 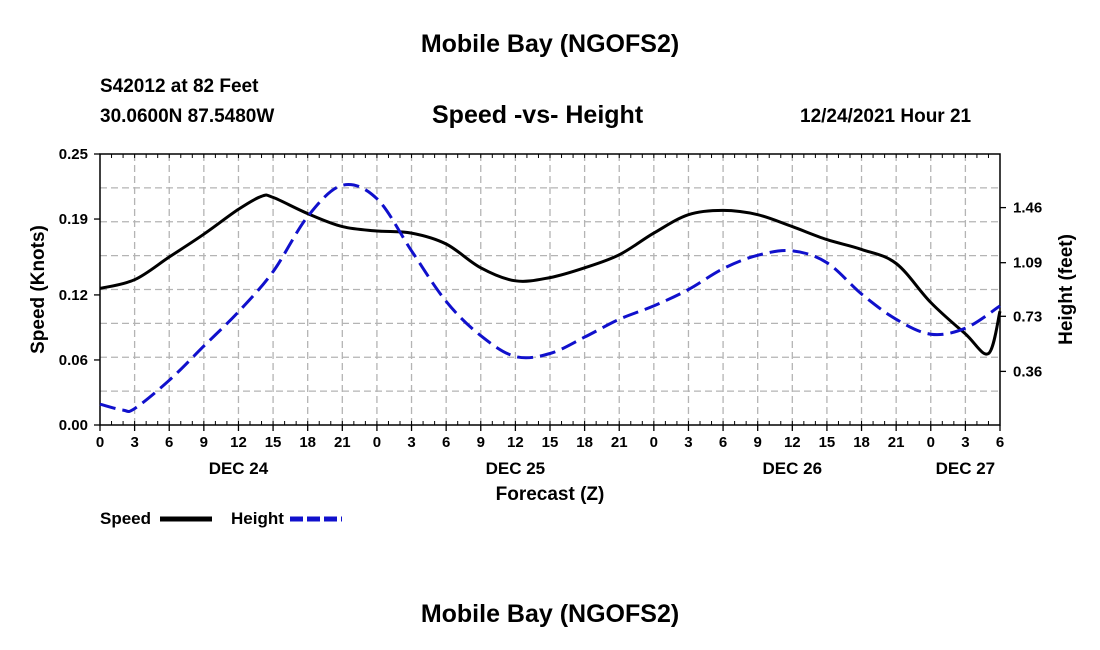 I want to click on chart-title: Speed -vs- Height, so click(x=538, y=115).